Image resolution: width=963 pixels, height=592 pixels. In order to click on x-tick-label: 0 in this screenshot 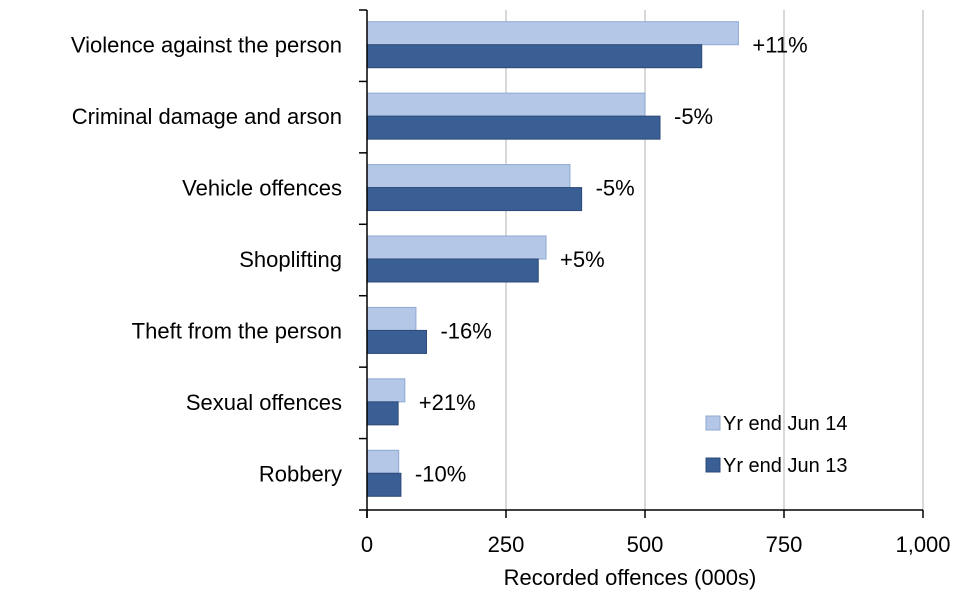, I will do `click(367, 544)`.